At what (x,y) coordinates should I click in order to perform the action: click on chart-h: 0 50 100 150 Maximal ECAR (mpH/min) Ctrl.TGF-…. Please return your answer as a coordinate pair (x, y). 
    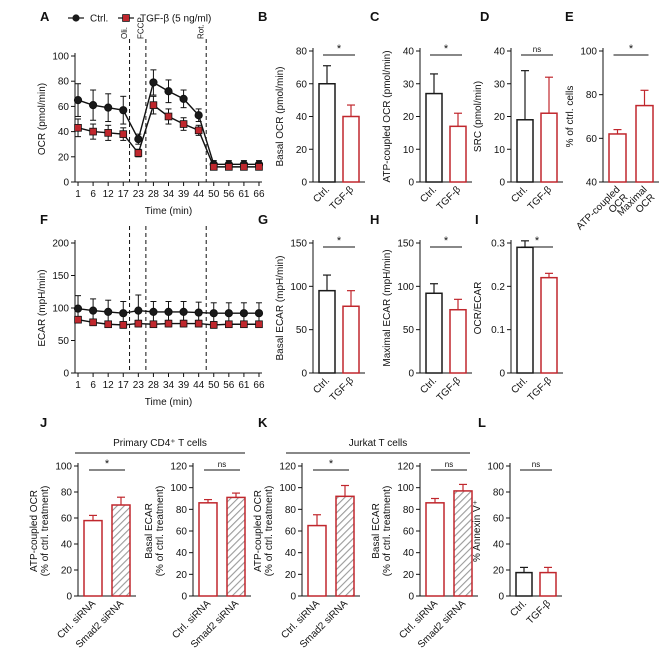
    Looking at the image, I should click on (427, 319).